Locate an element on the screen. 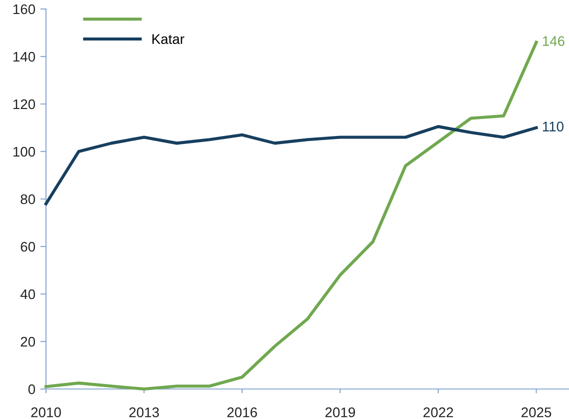  x-tick-label: 2025 is located at coordinates (537, 412).